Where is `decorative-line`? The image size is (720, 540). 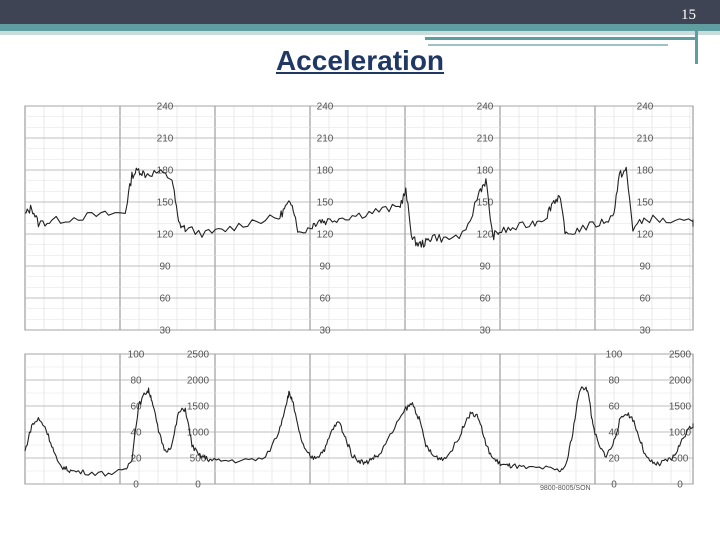 decorative-line is located at coordinates (560, 38).